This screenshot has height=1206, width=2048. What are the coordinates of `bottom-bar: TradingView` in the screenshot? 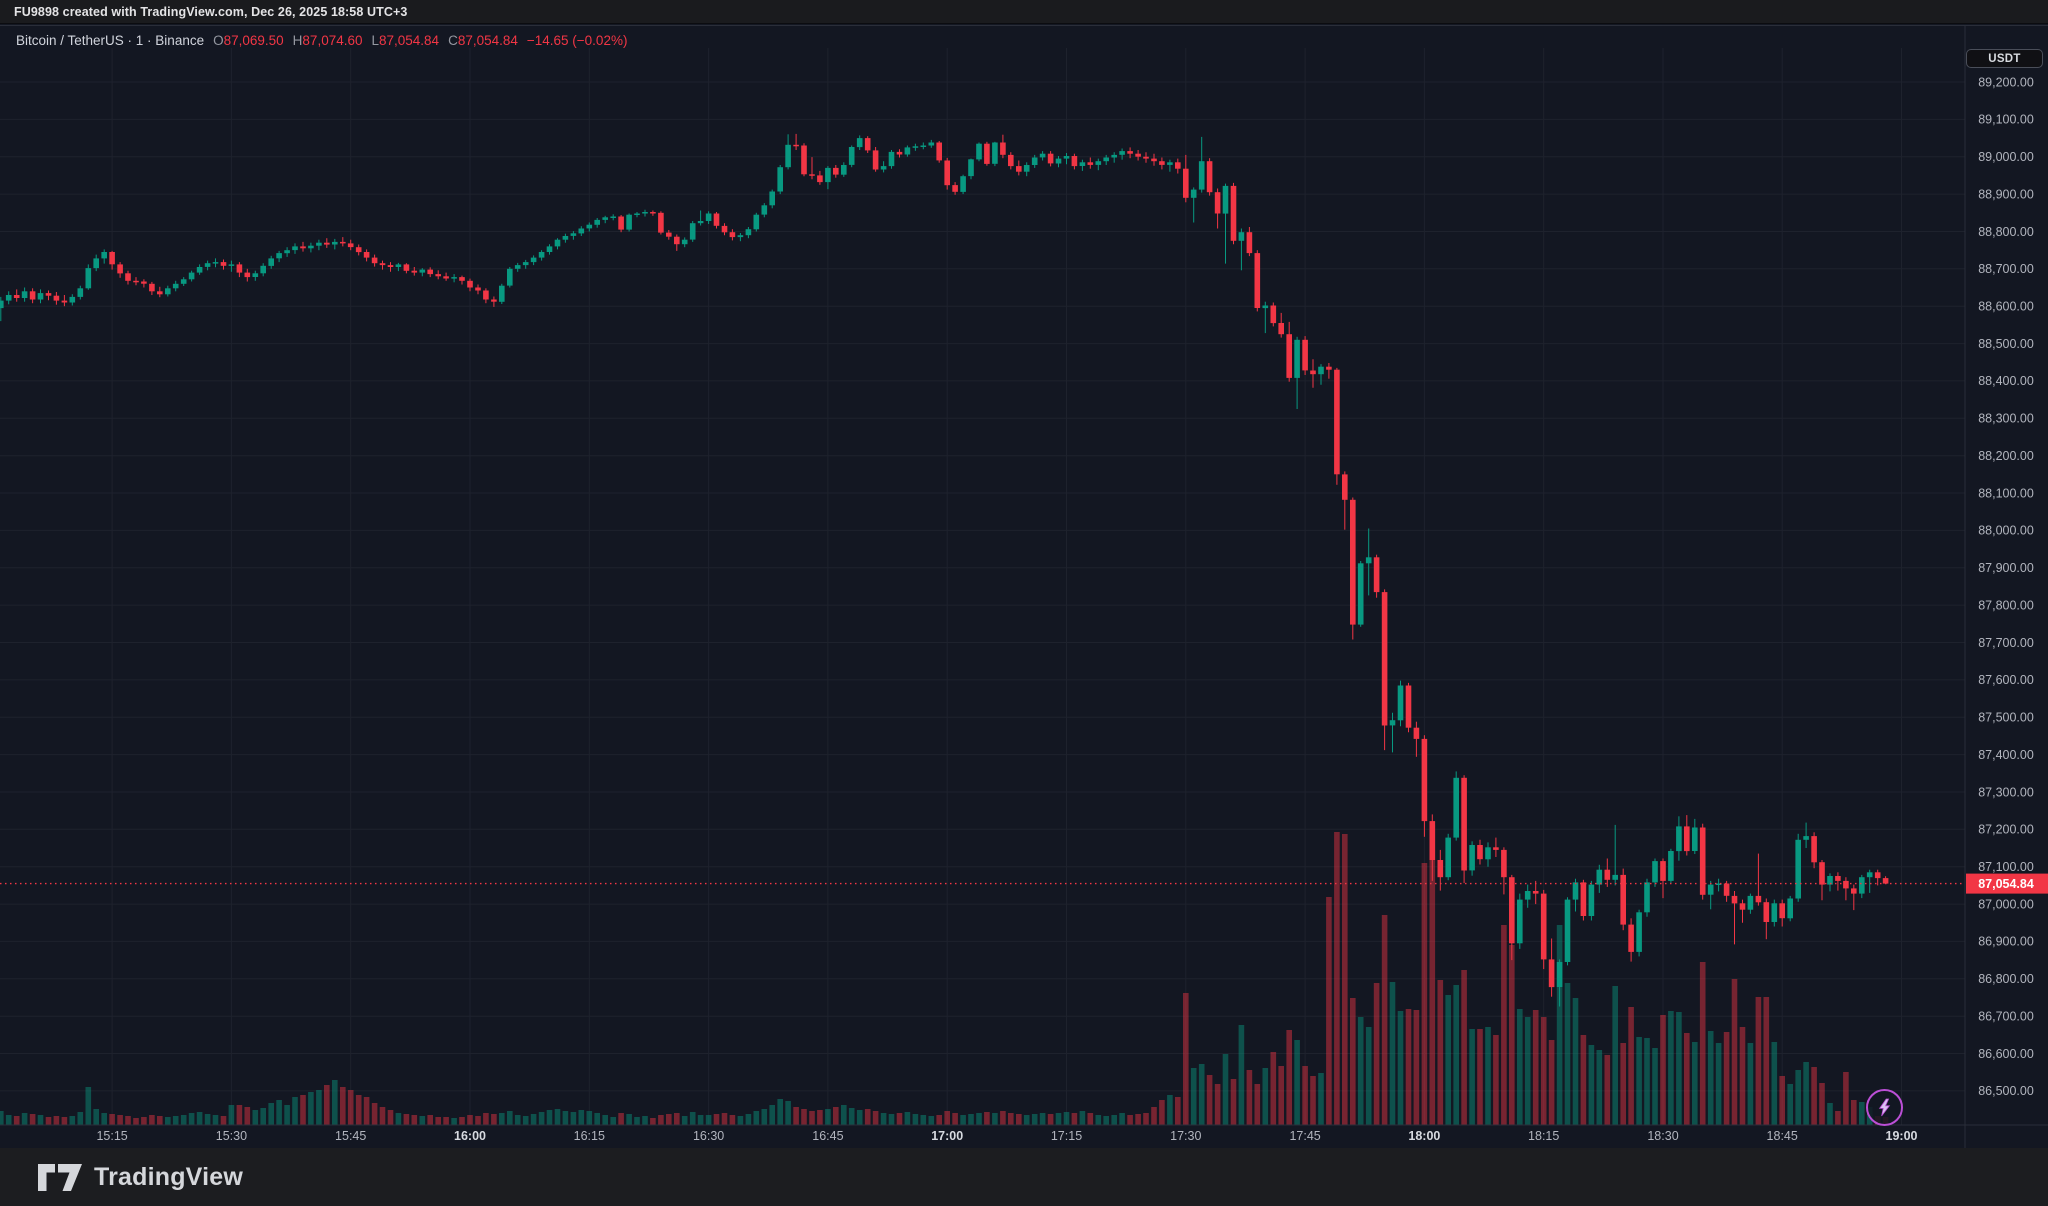 It's located at (1024, 1177).